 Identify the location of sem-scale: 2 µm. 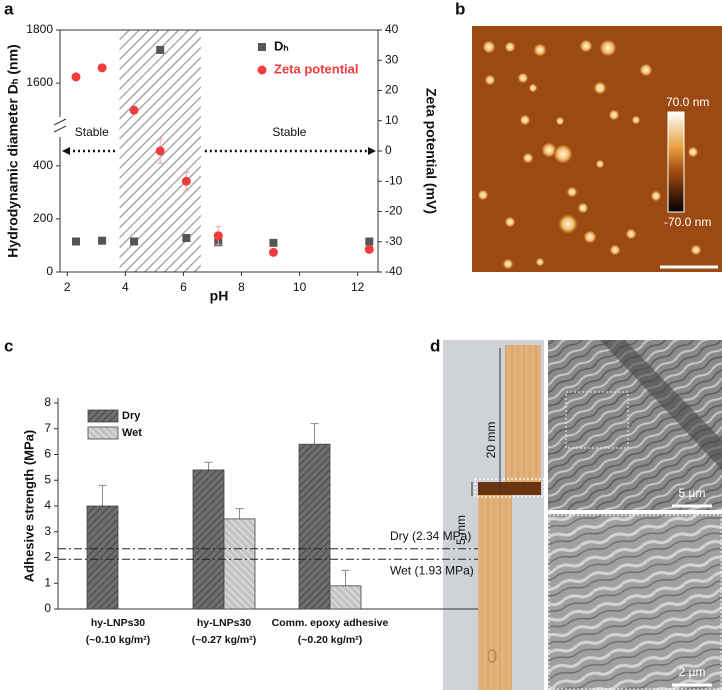
(692, 672).